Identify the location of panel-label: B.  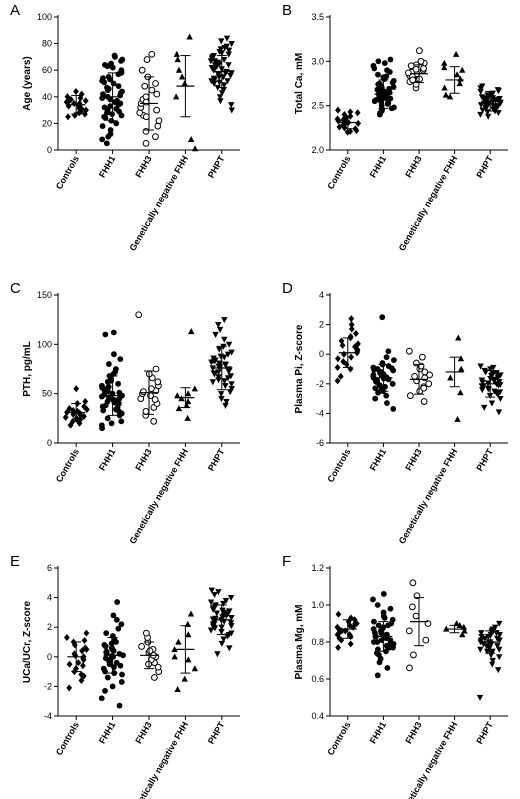
(287, 10).